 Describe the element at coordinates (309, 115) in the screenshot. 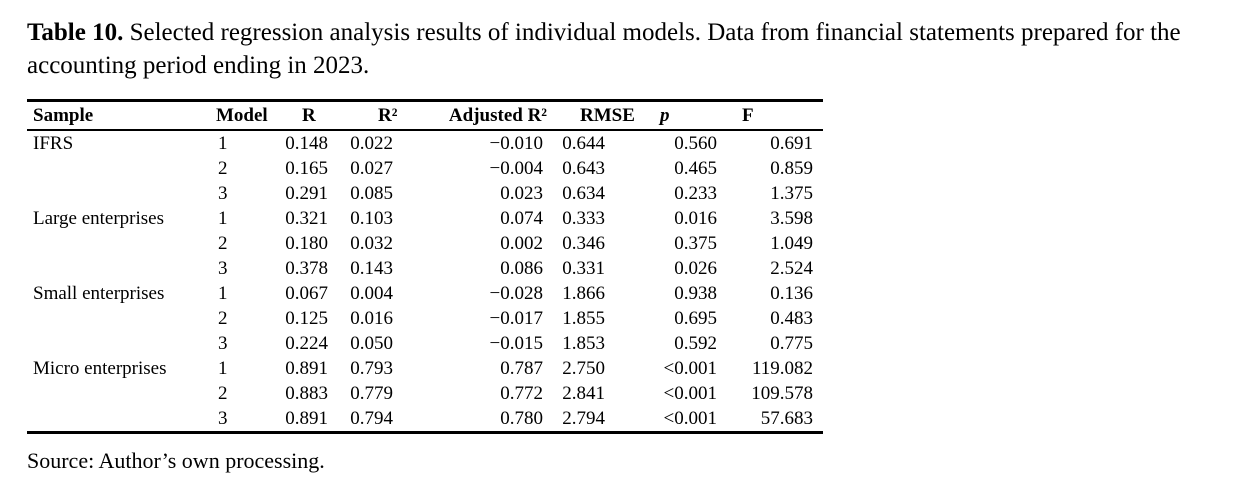

I see `col-header-r: R` at that location.